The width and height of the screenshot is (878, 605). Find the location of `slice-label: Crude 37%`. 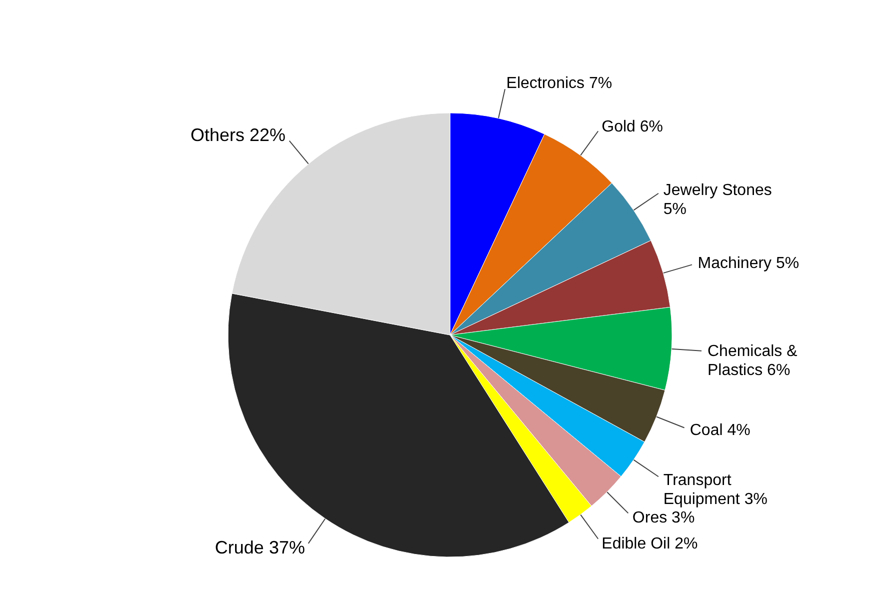

slice-label: Crude 37% is located at coordinates (259, 547).